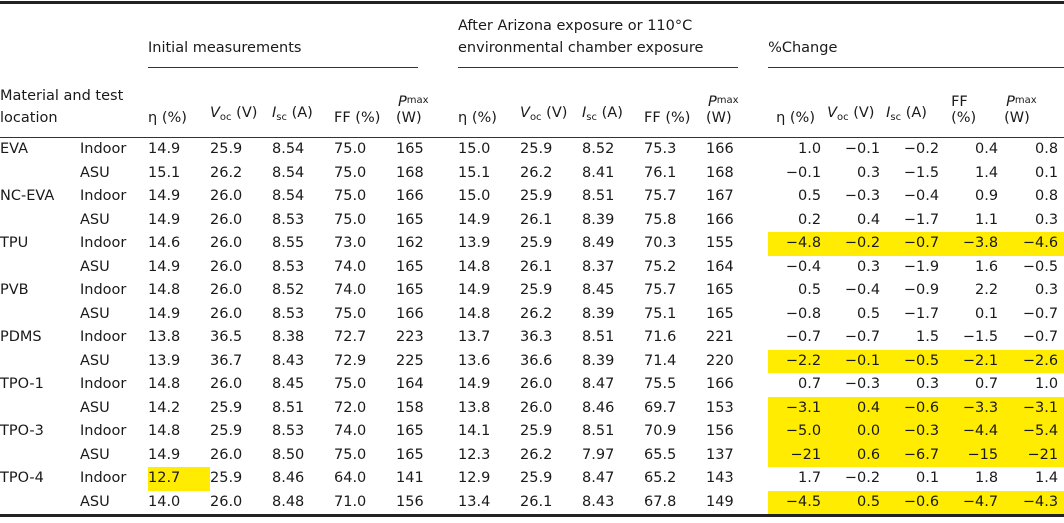 The height and width of the screenshot is (523, 1064). What do you see at coordinates (474, 266) in the screenshot?
I see `after-value-cell: 14.8` at bounding box center [474, 266].